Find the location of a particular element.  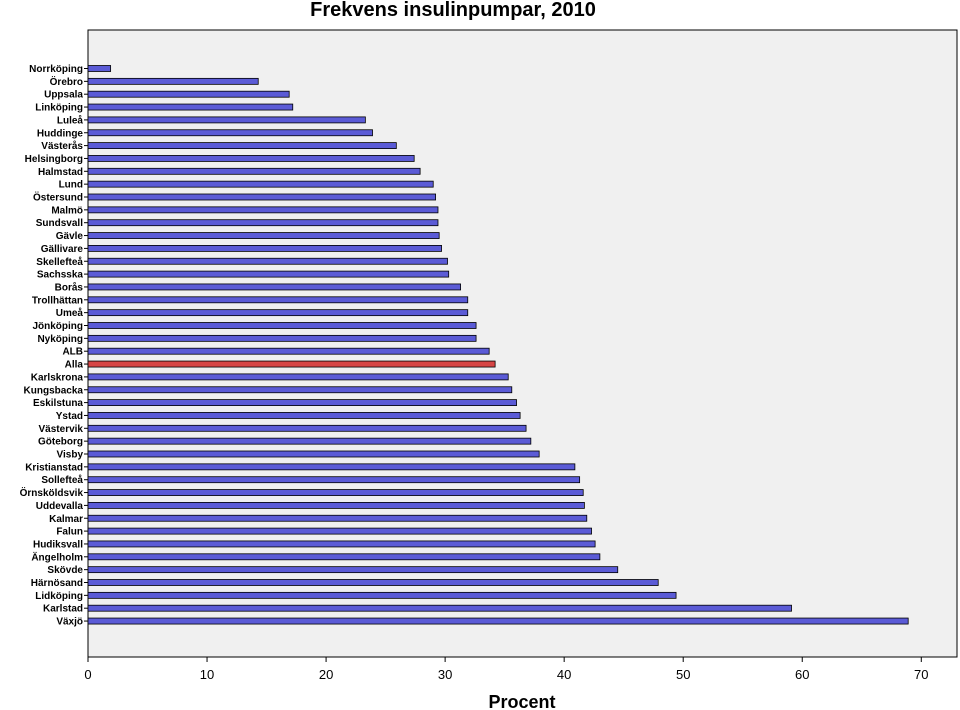

bar-gallivare is located at coordinates (264, 248).